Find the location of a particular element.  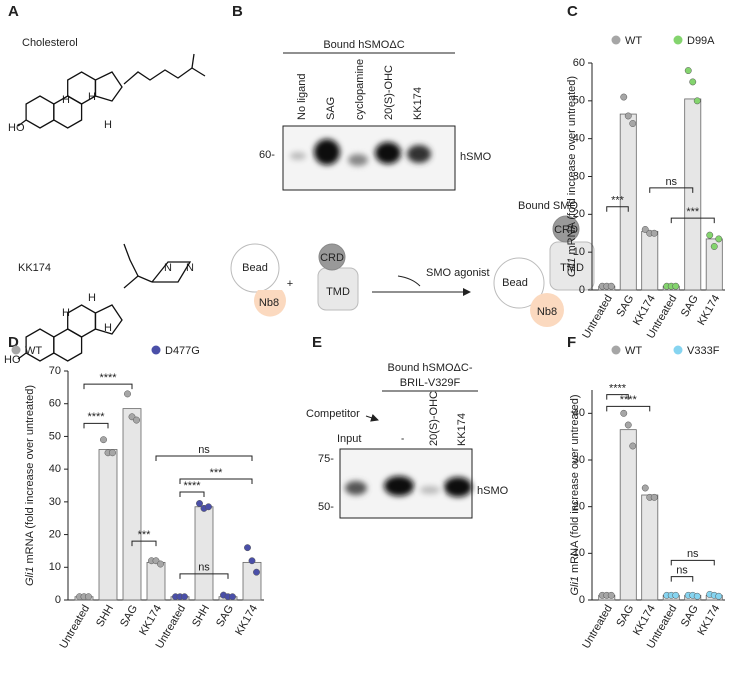

lane-label: SAG is located at coordinates (331, 108).